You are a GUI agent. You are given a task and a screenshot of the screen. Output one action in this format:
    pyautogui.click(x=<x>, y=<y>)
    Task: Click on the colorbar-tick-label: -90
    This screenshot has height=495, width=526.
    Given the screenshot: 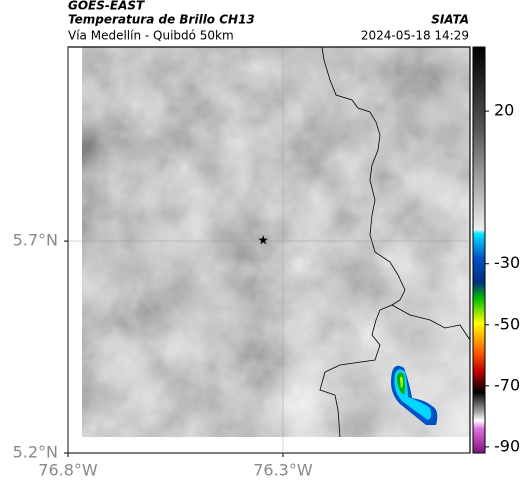 What is the action you would take?
    pyautogui.click(x=507, y=445)
    